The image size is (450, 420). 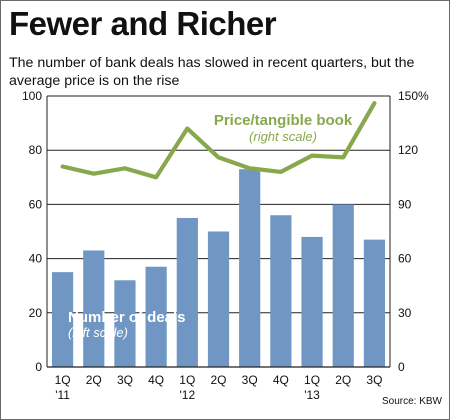 I want to click on price-book-line, so click(x=218, y=140).